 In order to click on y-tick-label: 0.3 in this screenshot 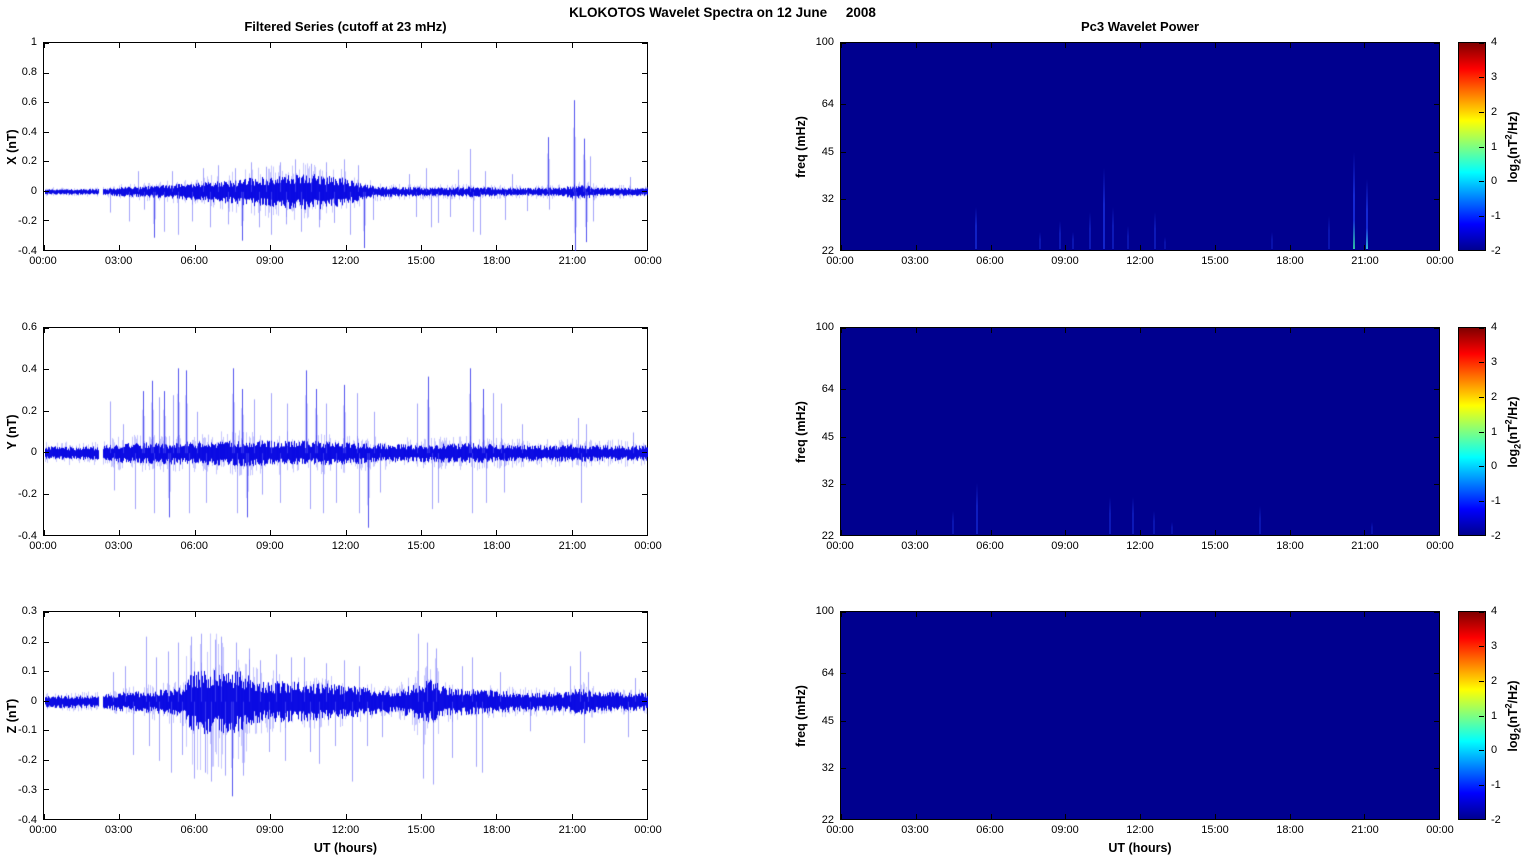, I will do `click(29, 611)`.